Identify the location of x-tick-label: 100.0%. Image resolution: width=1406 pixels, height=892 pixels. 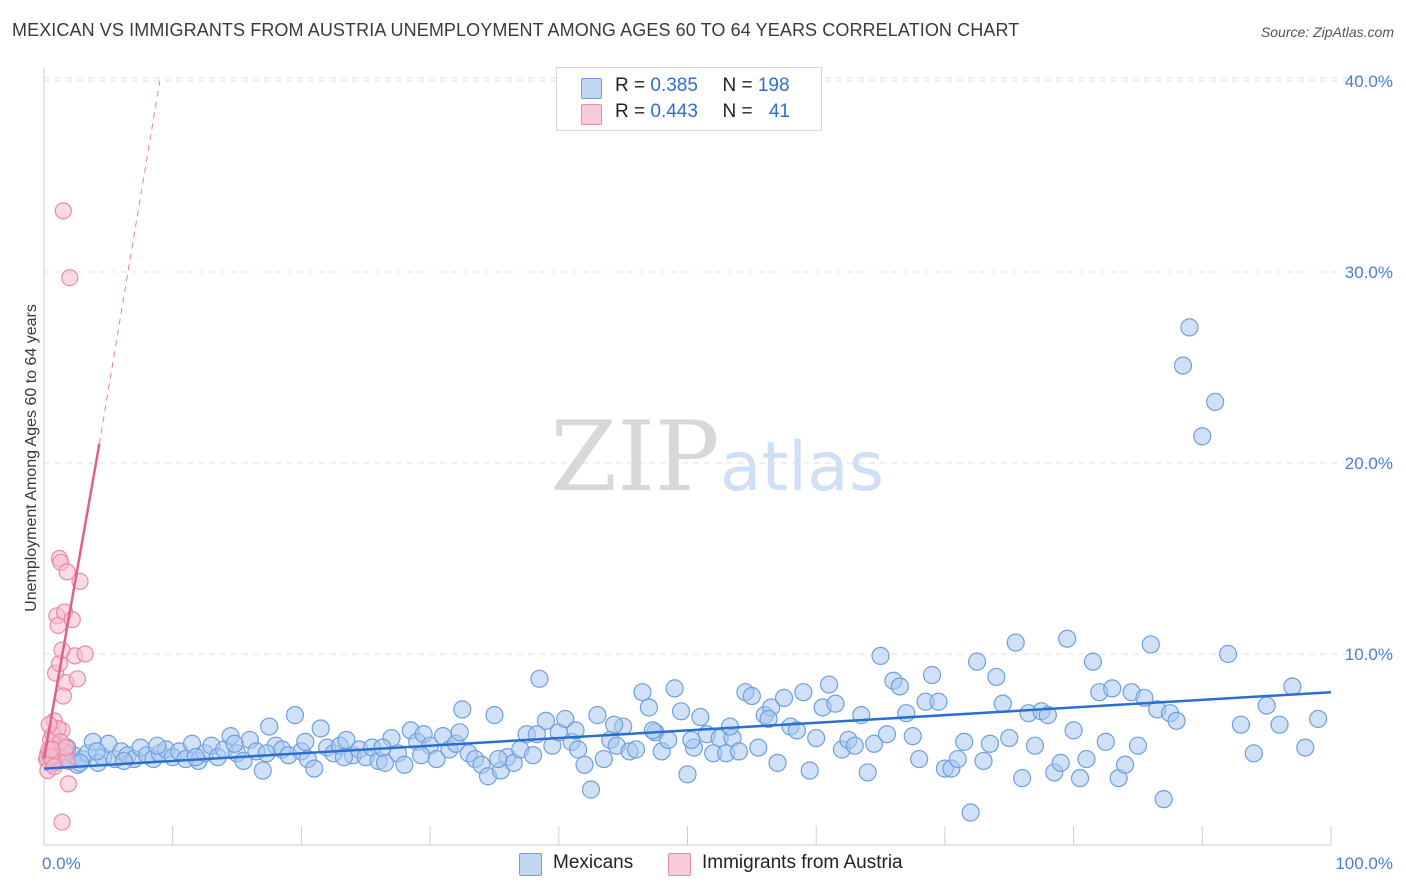
(1364, 863).